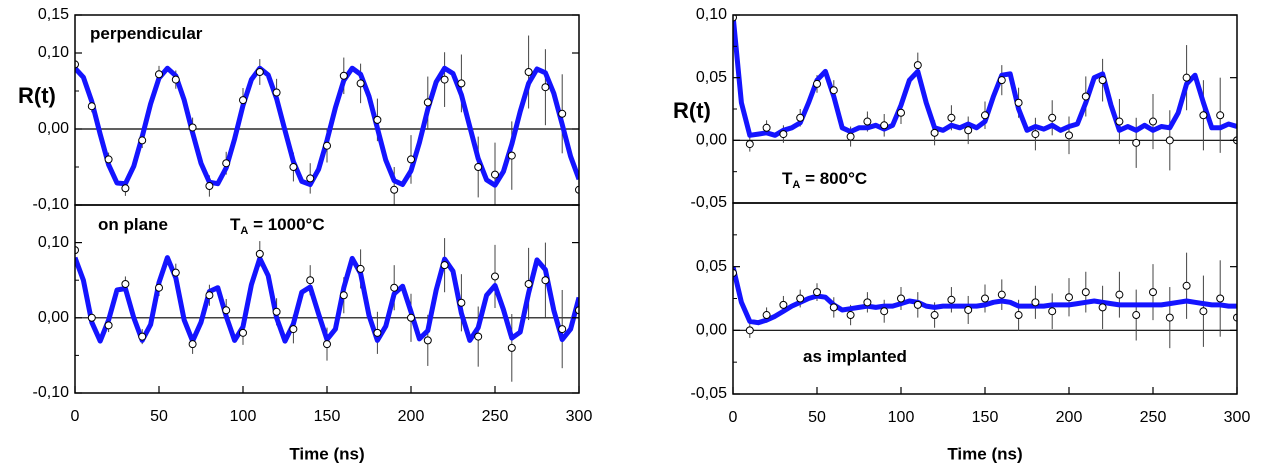  I want to click on annotation: TA = 800°C, so click(824, 179).